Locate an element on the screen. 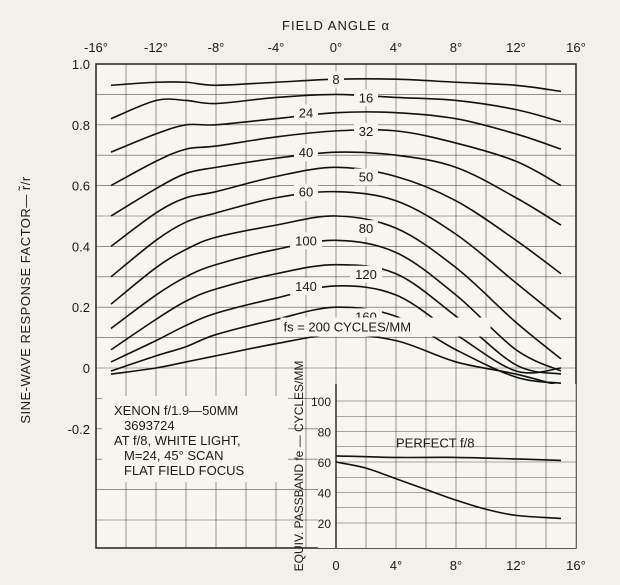 The width and height of the screenshot is (620, 585). top-tick-label: 8° is located at coordinates (456, 47).